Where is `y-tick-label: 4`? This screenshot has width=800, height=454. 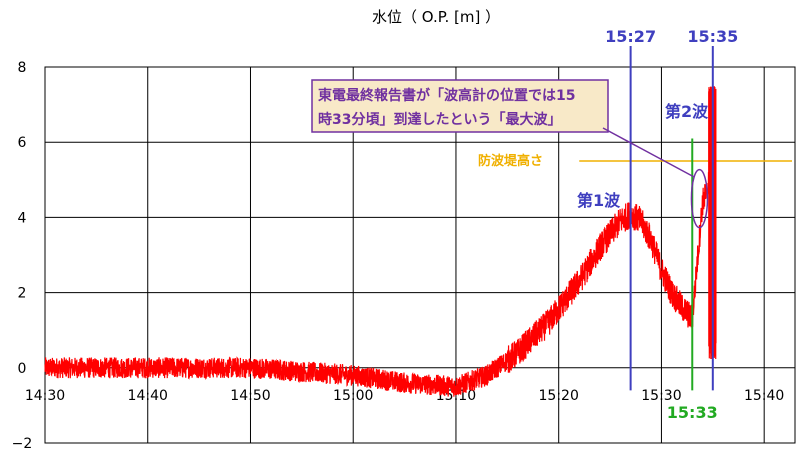
y-tick-label: 4 is located at coordinates (22, 218).